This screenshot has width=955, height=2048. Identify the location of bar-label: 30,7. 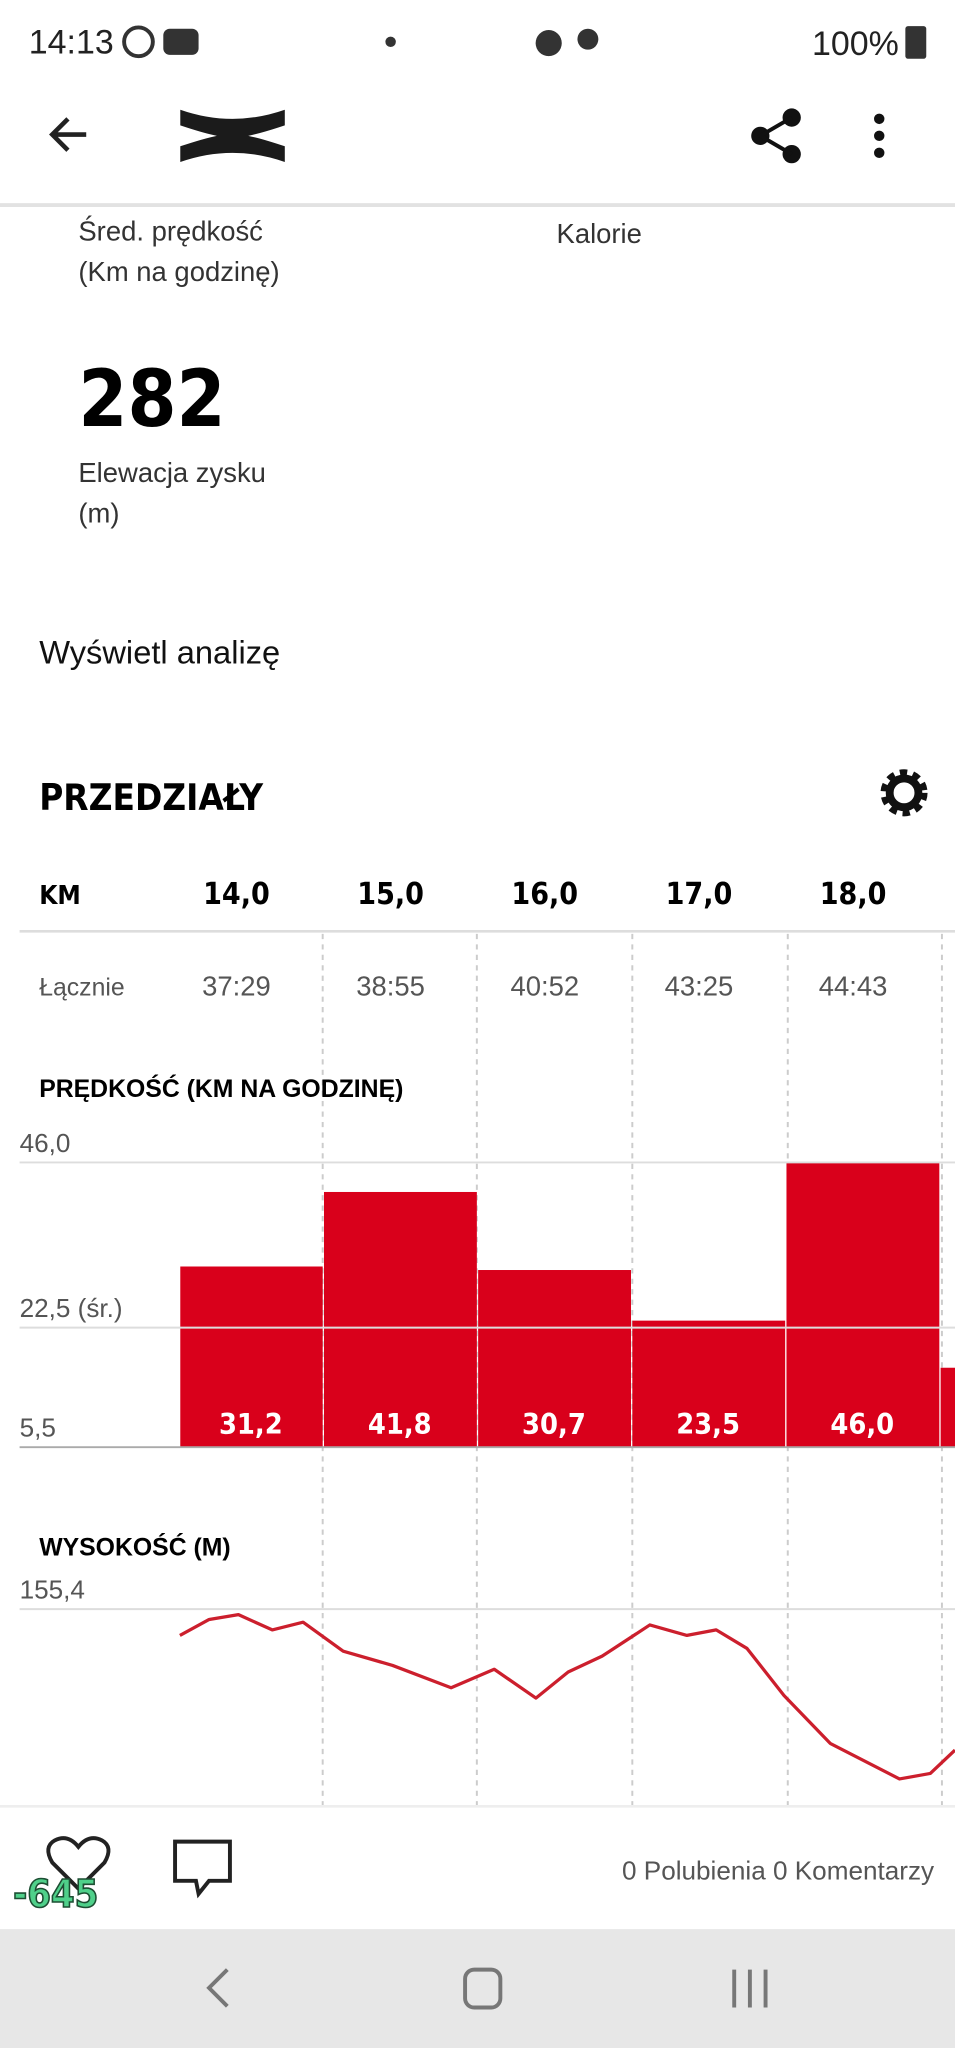
(554, 1424).